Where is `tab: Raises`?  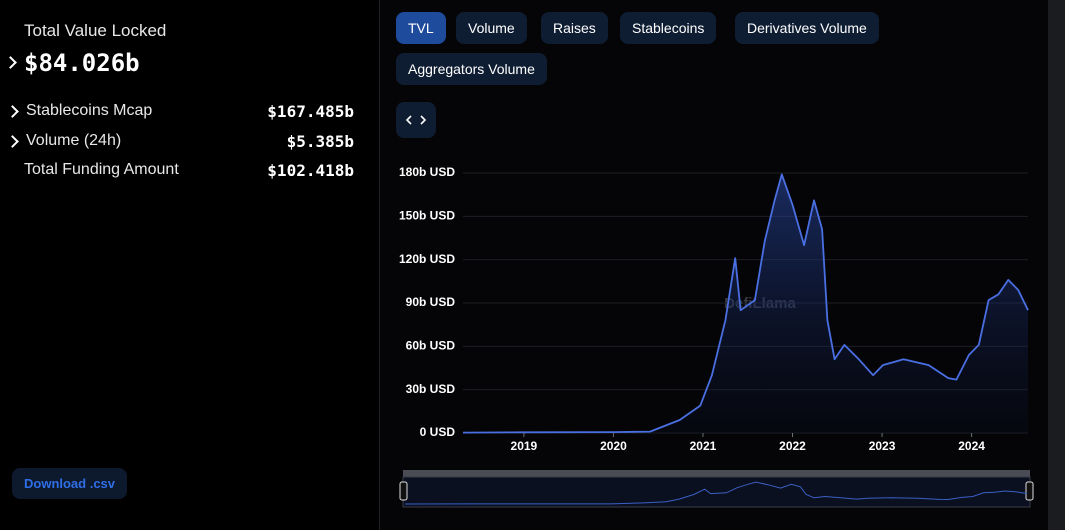 tab: Raises is located at coordinates (574, 28).